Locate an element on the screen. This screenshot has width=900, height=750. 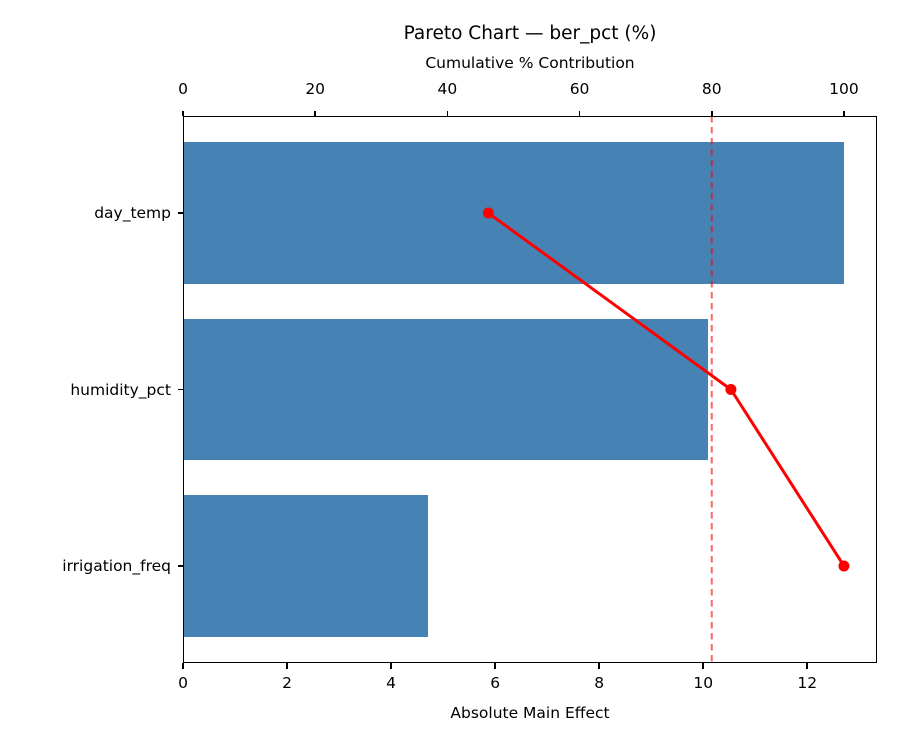
top-axis-tick-label: 60 is located at coordinates (579, 89).